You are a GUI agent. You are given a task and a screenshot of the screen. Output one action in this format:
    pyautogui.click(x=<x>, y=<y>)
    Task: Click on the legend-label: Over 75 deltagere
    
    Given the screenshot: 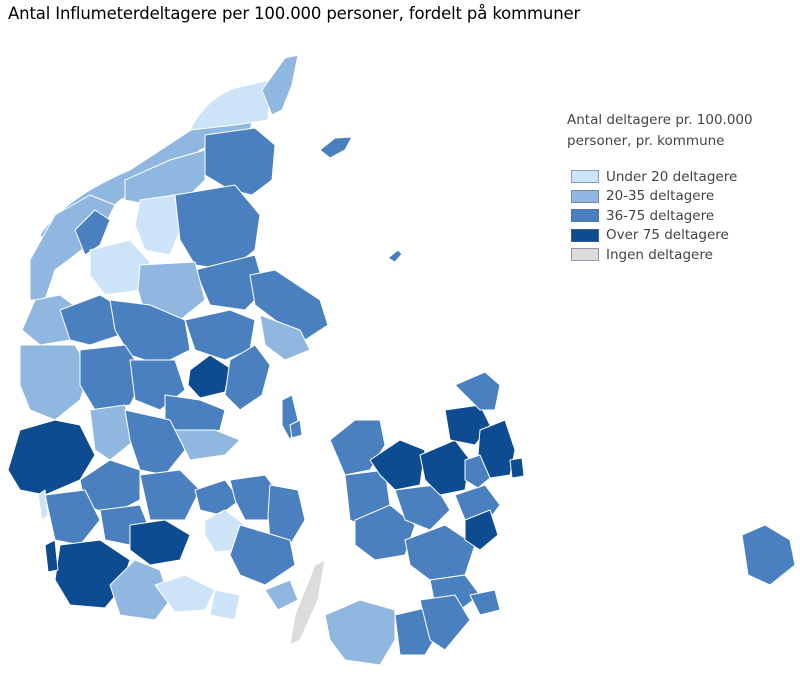 What is the action you would take?
    pyautogui.click(x=667, y=235)
    